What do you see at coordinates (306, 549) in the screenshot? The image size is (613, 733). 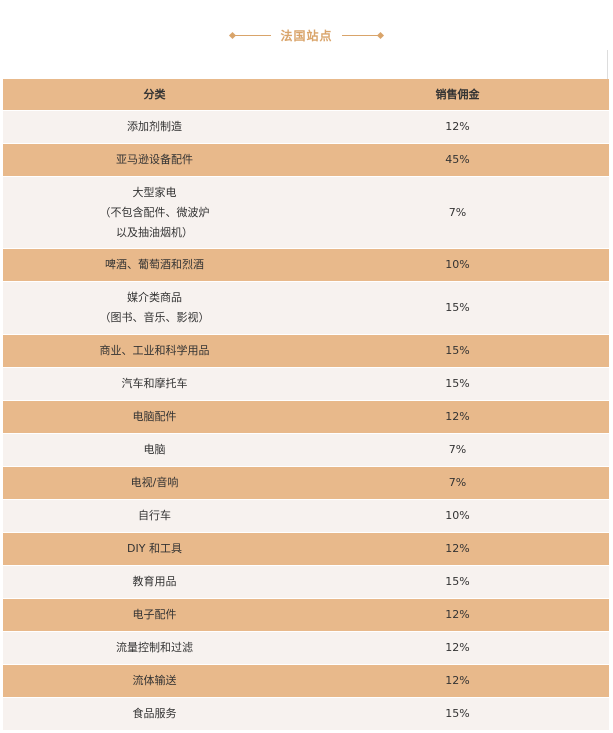 I see `table-row: DIY 和工具 12%` at bounding box center [306, 549].